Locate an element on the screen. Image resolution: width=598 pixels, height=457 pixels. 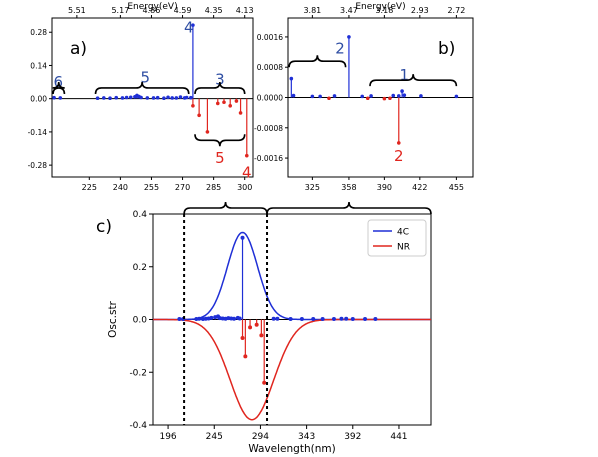
panel-c-x-tick-label: 441 is located at coordinates (398, 437).